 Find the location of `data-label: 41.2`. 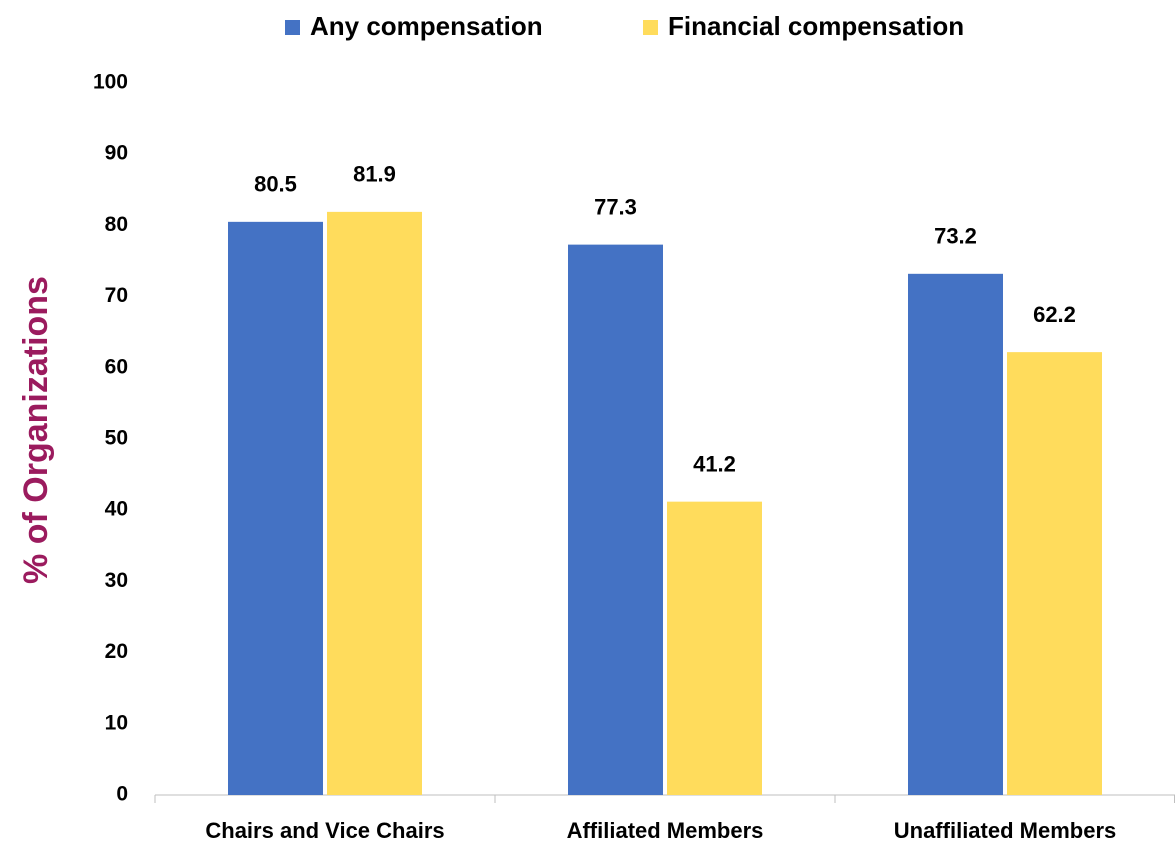

data-label: 41.2 is located at coordinates (714, 463).